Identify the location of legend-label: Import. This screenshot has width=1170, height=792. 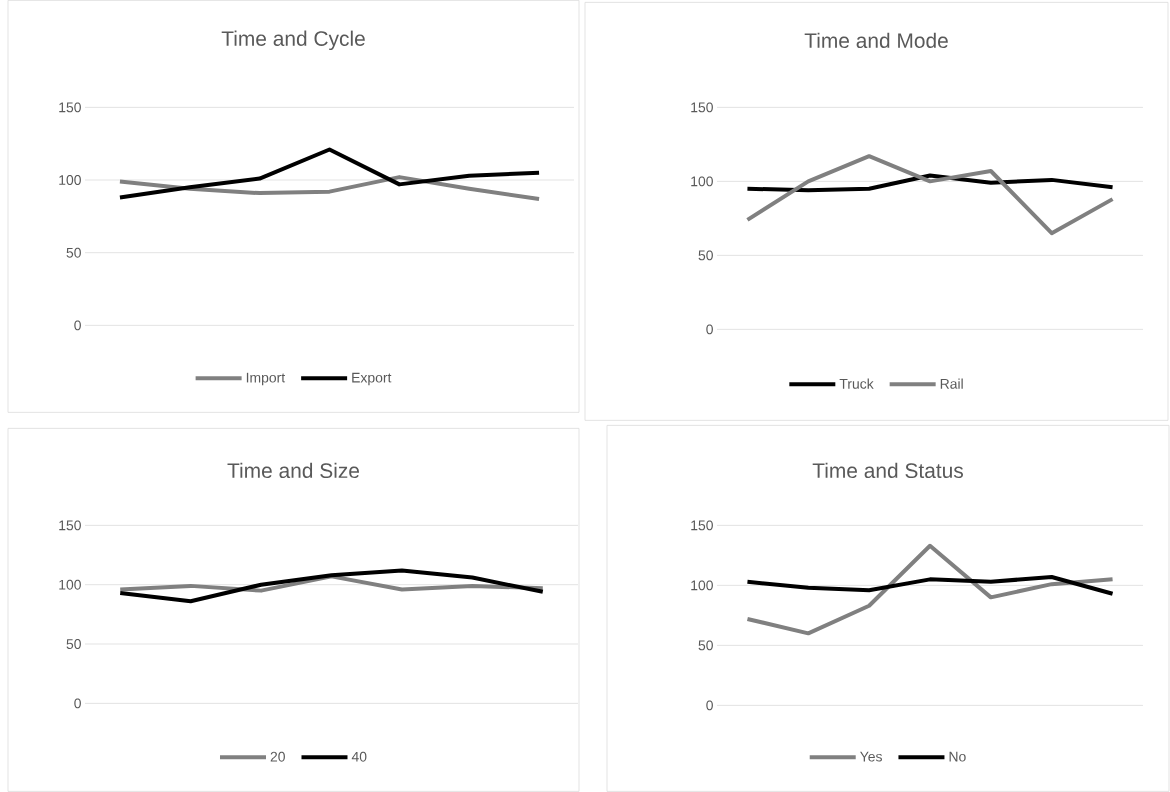
(266, 379).